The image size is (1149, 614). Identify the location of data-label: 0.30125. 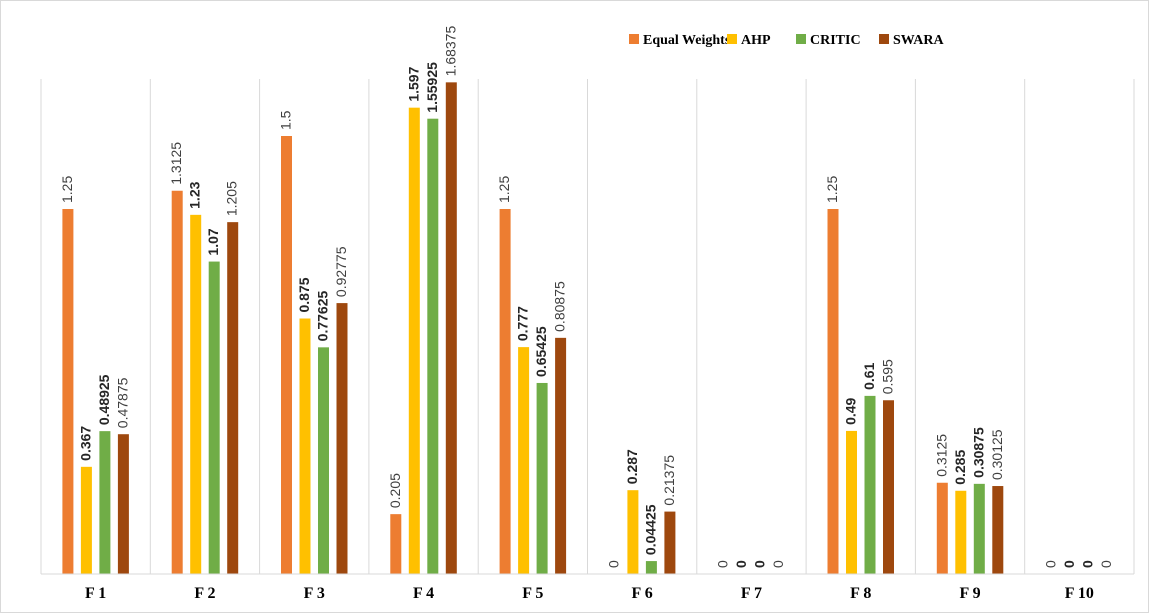
(997, 454).